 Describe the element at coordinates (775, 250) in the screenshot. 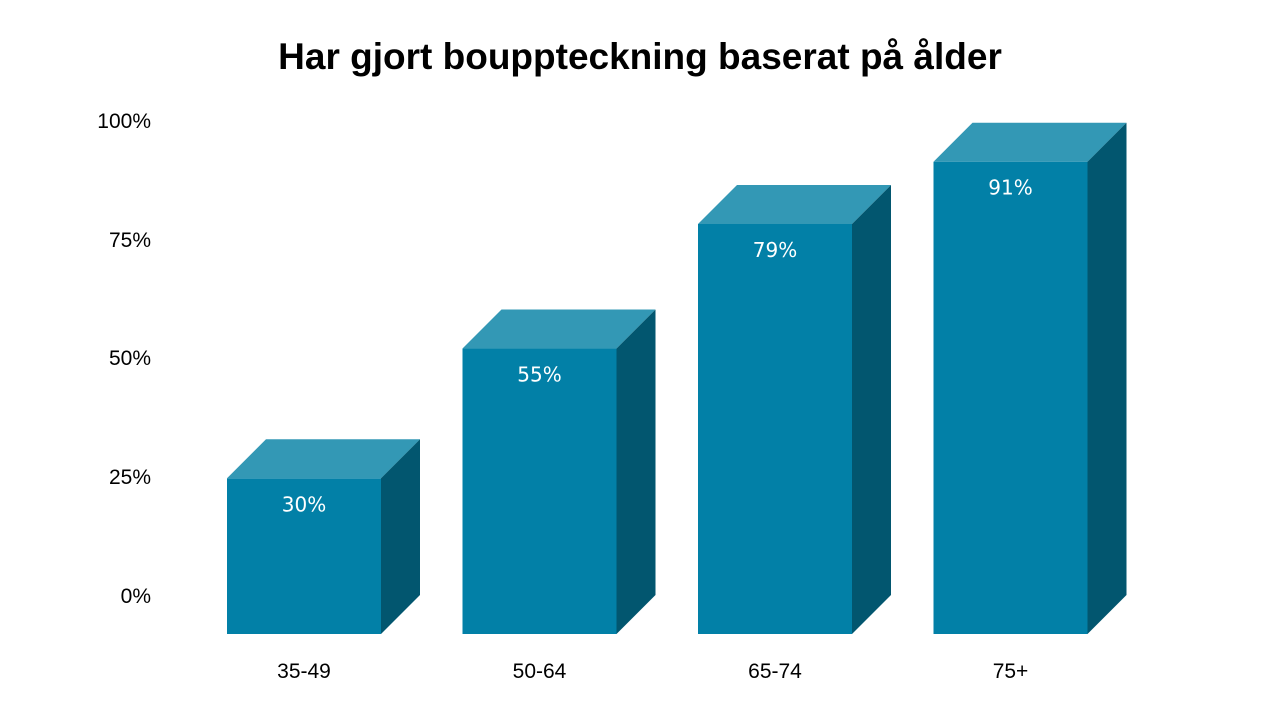

I see `data-label: 79%` at that location.